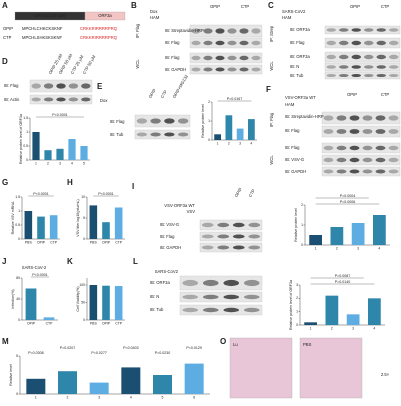 The height and width of the screenshot is (406, 401). Describe the element at coordinates (348, 202) in the screenshot. I see `p-value: P=0.0006` at that location.